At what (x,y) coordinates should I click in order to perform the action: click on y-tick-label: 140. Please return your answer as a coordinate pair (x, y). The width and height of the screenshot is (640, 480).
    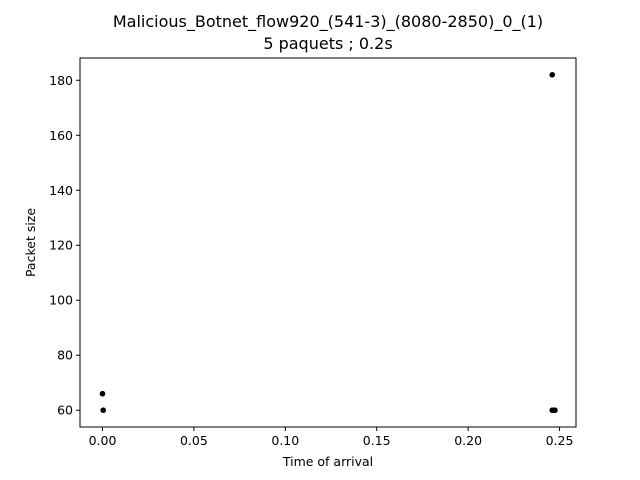
    Looking at the image, I should click on (61, 190).